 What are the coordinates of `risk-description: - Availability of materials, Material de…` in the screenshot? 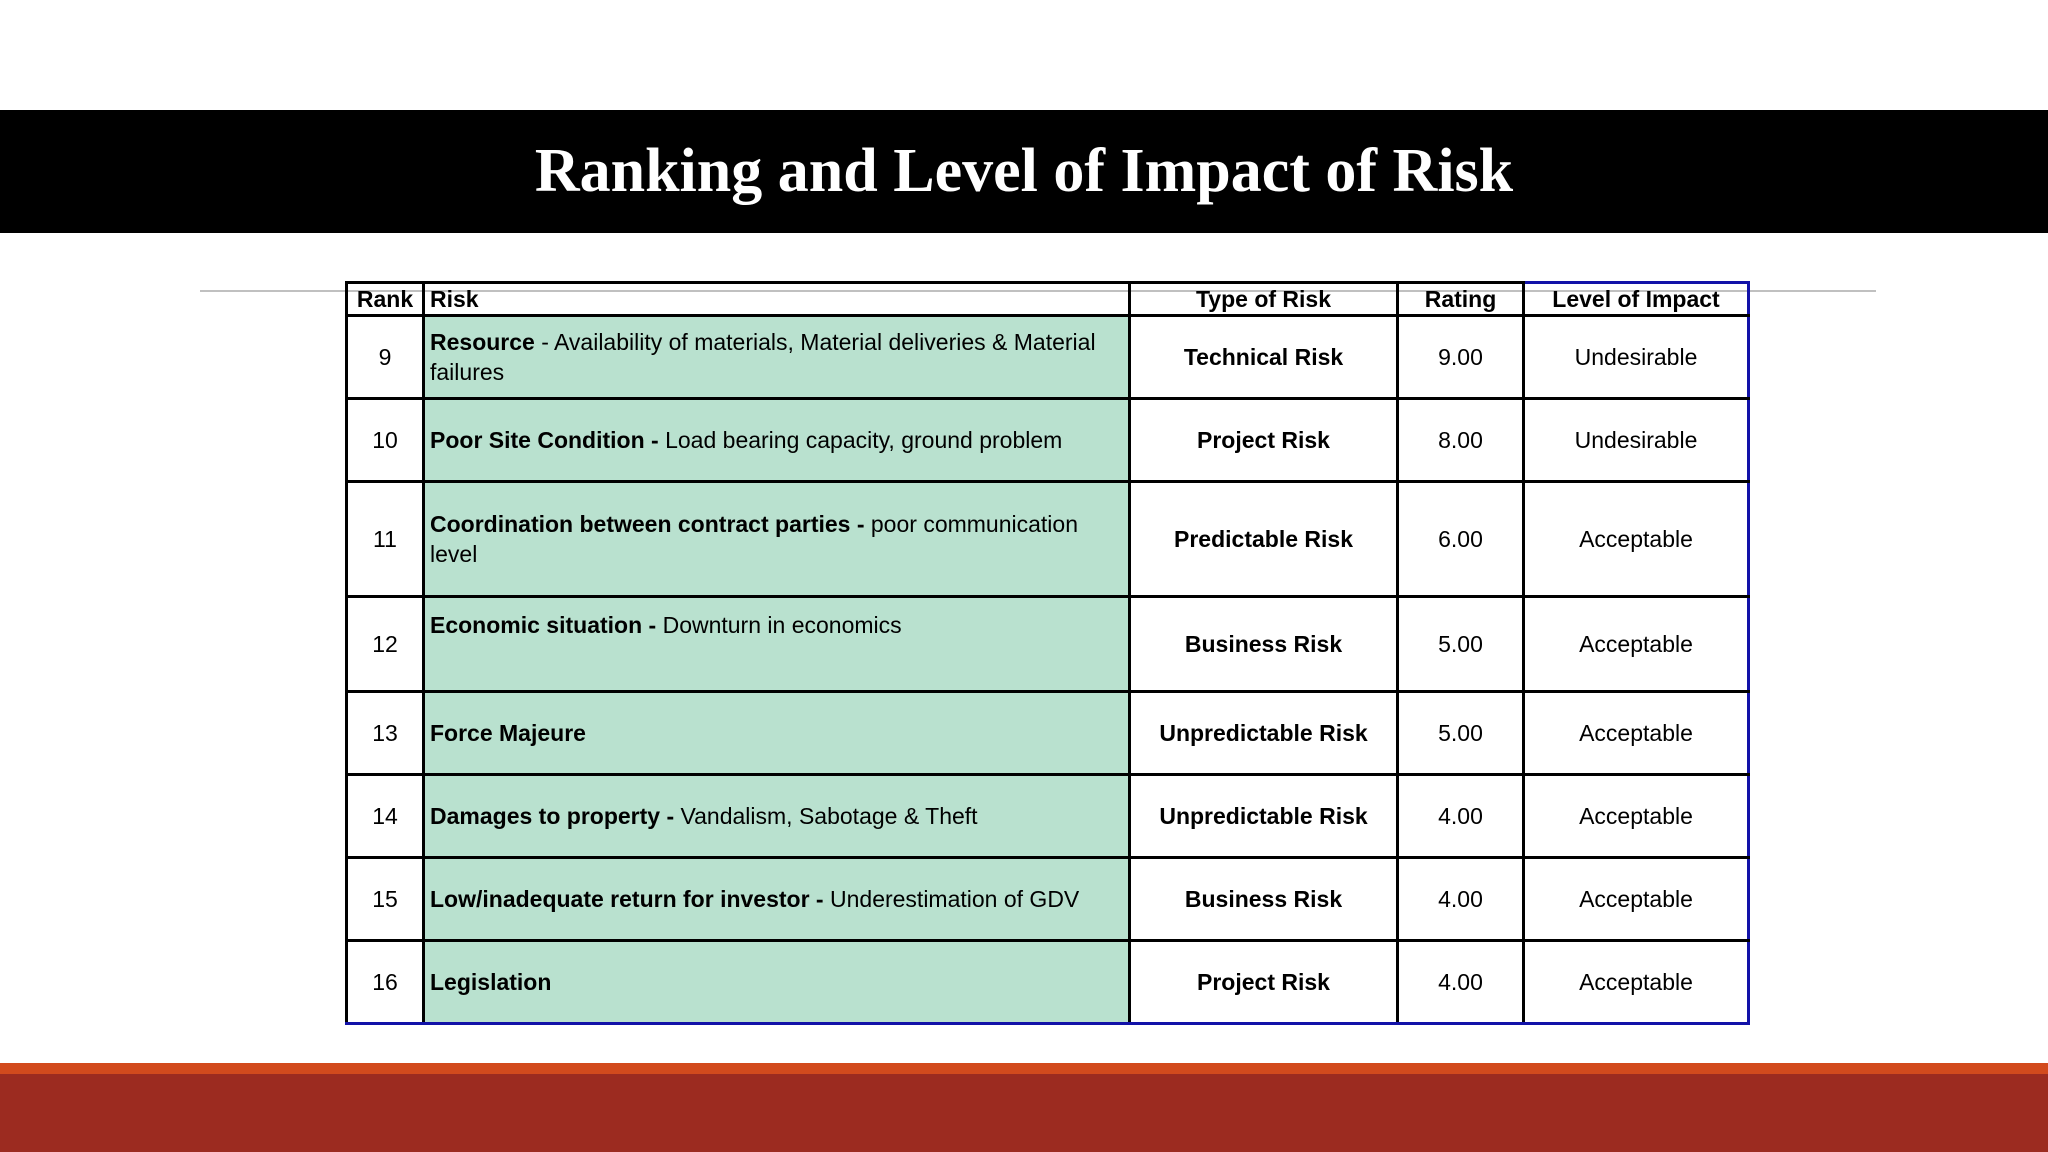 It's located at (763, 357).